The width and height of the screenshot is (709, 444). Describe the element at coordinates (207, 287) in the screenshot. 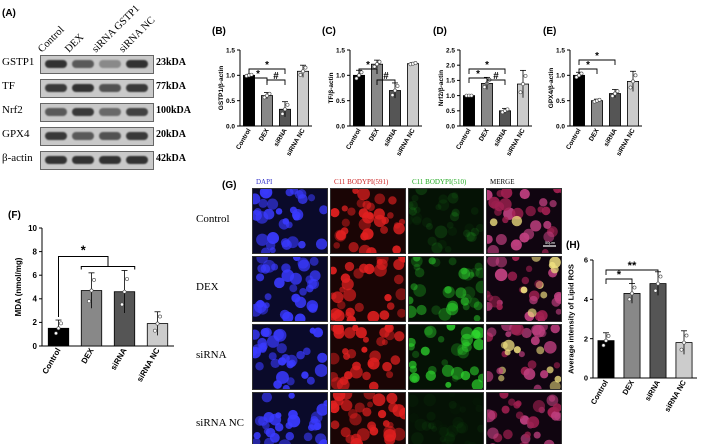

I see `microscopy-row-label: DEX` at that location.